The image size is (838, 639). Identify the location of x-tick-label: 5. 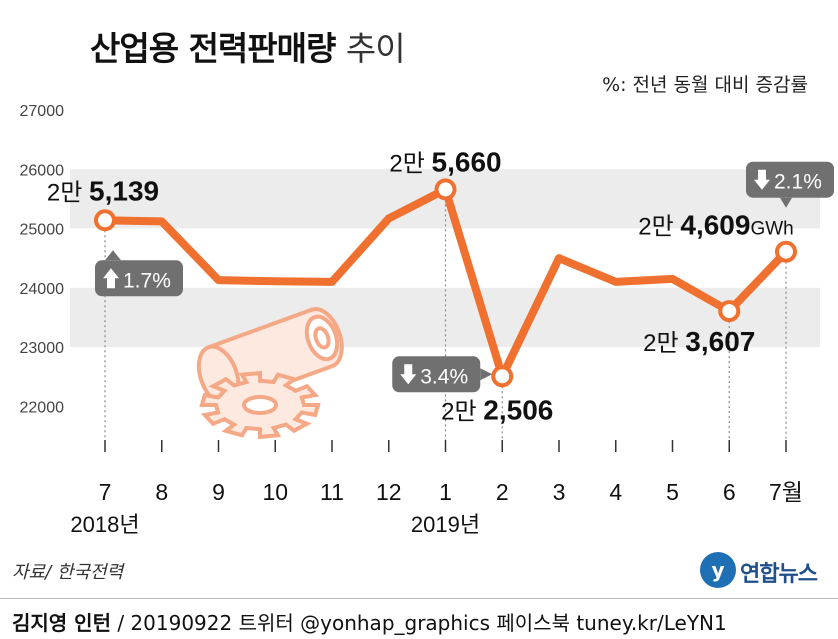
(672, 492).